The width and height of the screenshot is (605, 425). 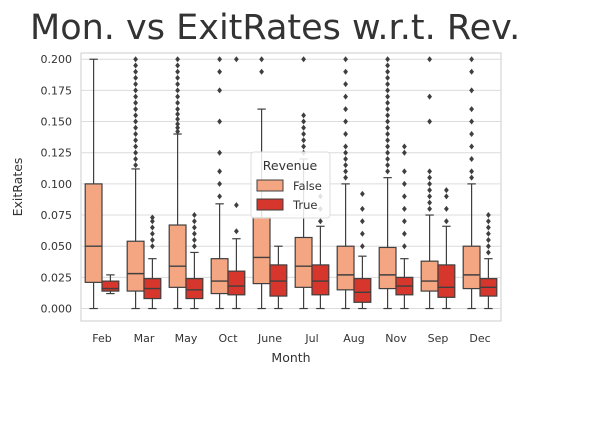 I want to click on y-tick-label-7: 0.175, so click(x=57, y=90).